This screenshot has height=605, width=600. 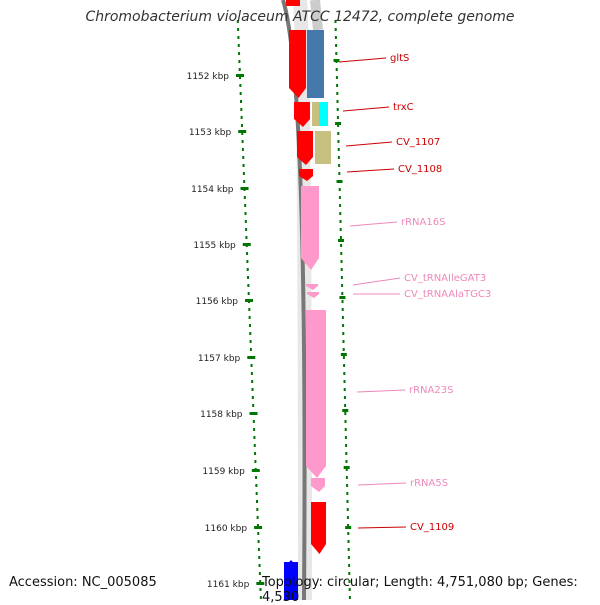 What do you see at coordinates (315, 114) in the screenshot?
I see `cog-trxC-a` at bounding box center [315, 114].